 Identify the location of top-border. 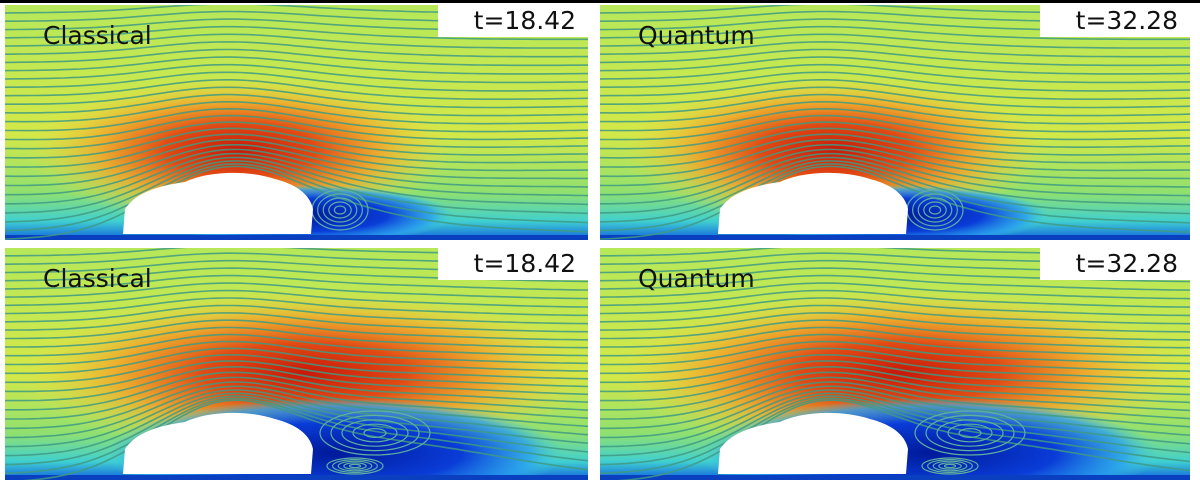
(600, 1).